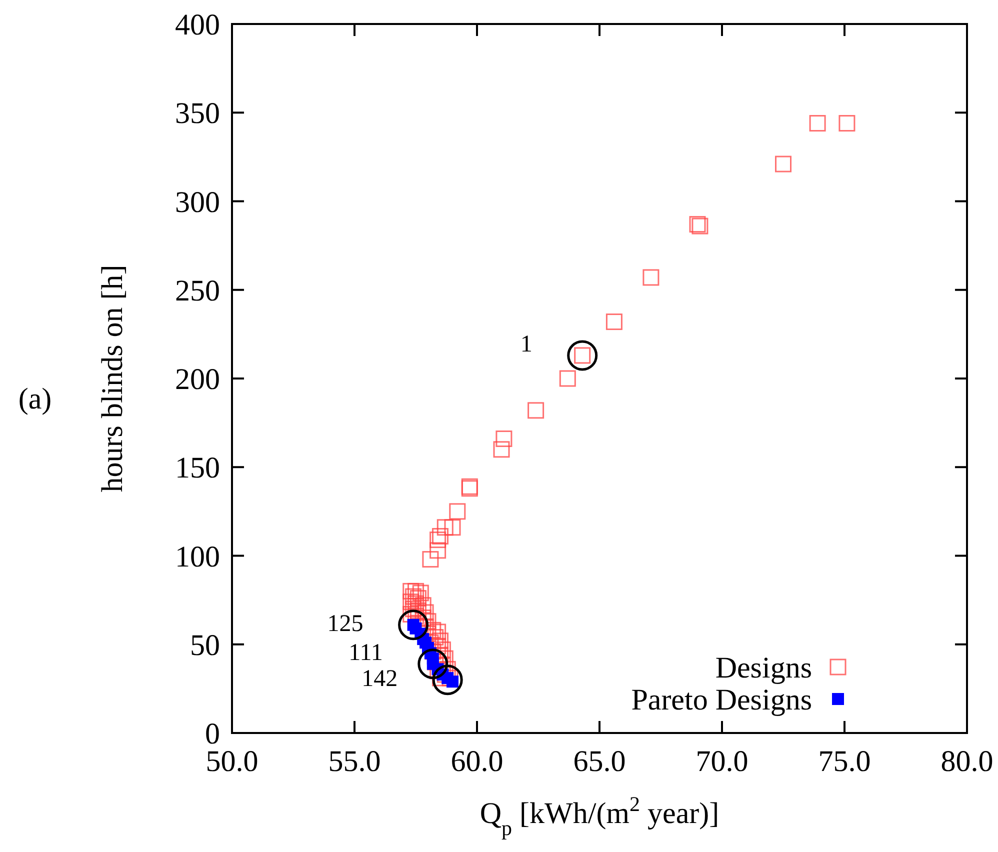 This screenshot has height=852, width=998. What do you see at coordinates (721, 700) in the screenshot?
I see `legend-label: Pareto Designs` at bounding box center [721, 700].